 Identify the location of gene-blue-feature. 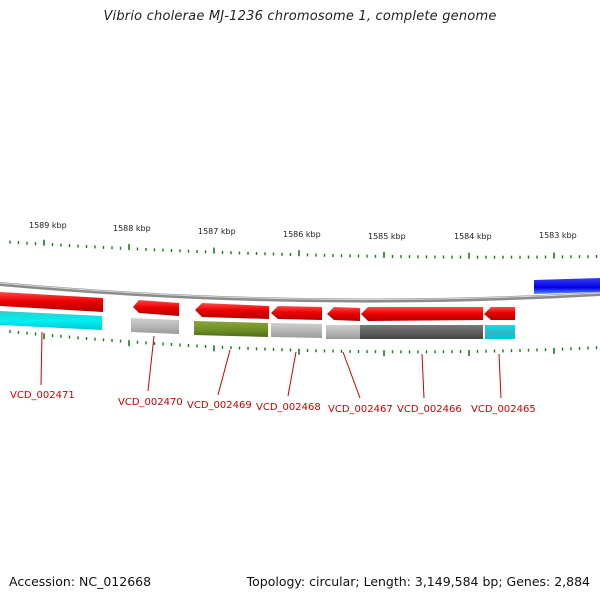
(567, 286).